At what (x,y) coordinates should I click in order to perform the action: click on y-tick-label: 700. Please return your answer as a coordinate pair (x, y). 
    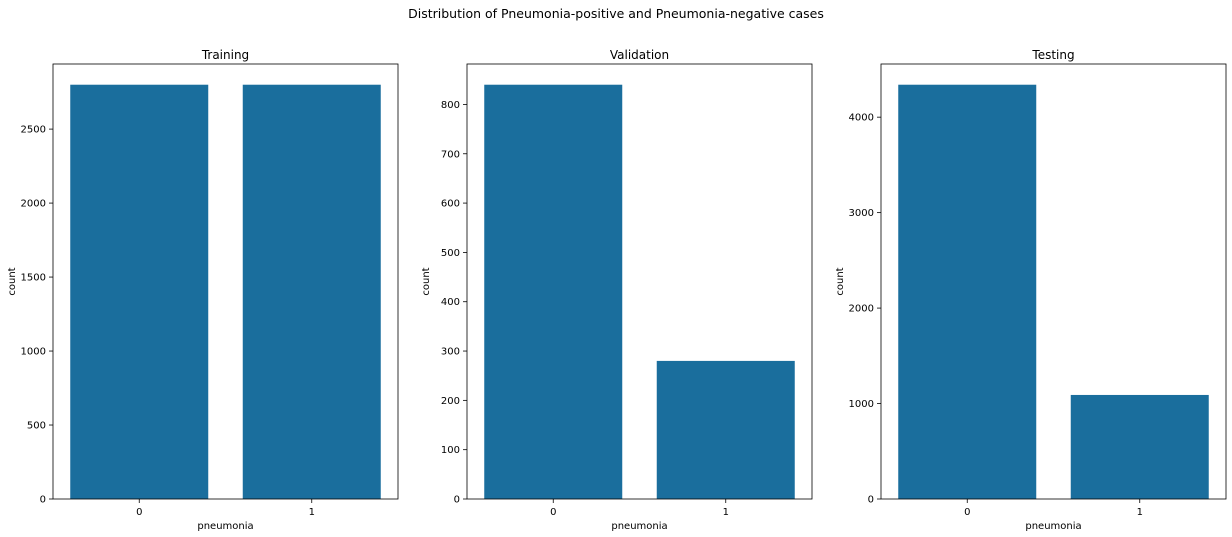
    Looking at the image, I should click on (450, 154).